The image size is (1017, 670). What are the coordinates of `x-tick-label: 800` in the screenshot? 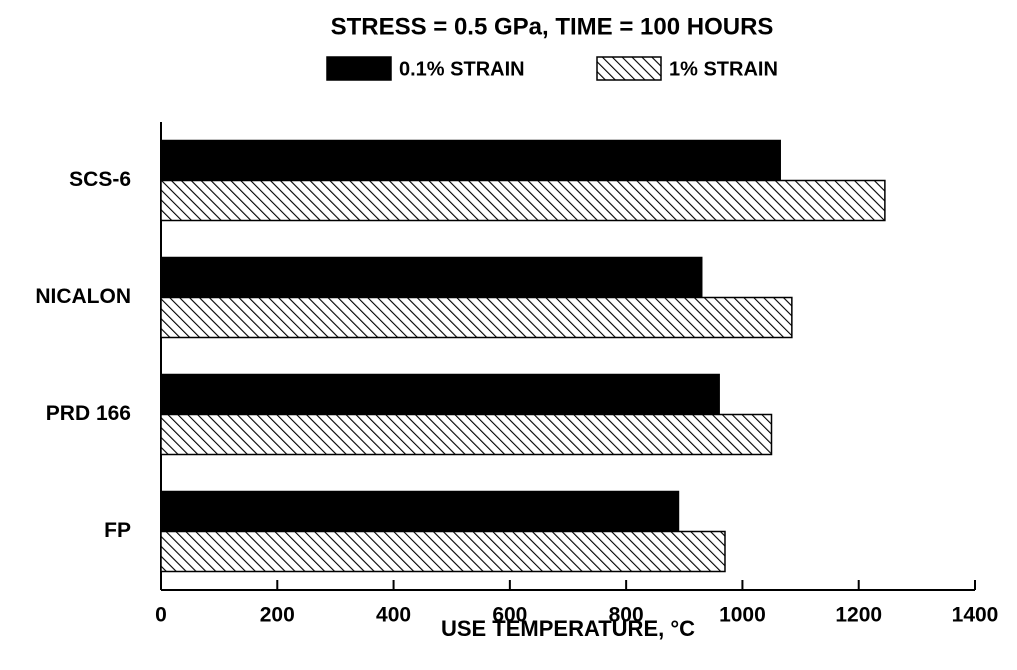 It's located at (626, 615).